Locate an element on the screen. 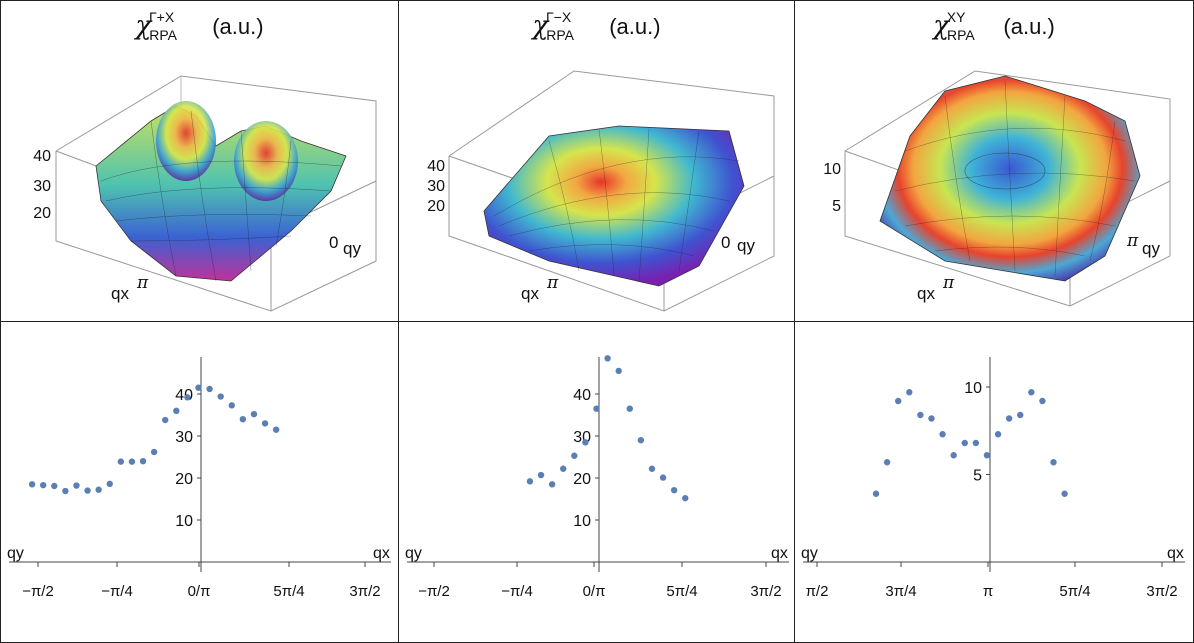 This screenshot has height=643, width=1194. x-tick-label: π/2 is located at coordinates (817, 591).